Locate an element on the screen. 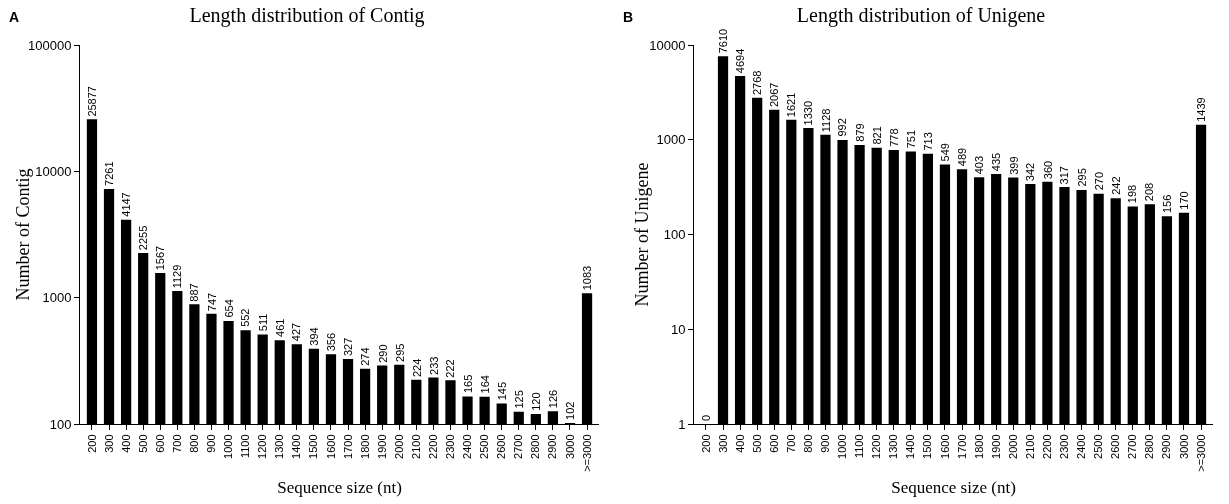 The height and width of the screenshot is (504, 1229). data-label: 552 is located at coordinates (245, 317).